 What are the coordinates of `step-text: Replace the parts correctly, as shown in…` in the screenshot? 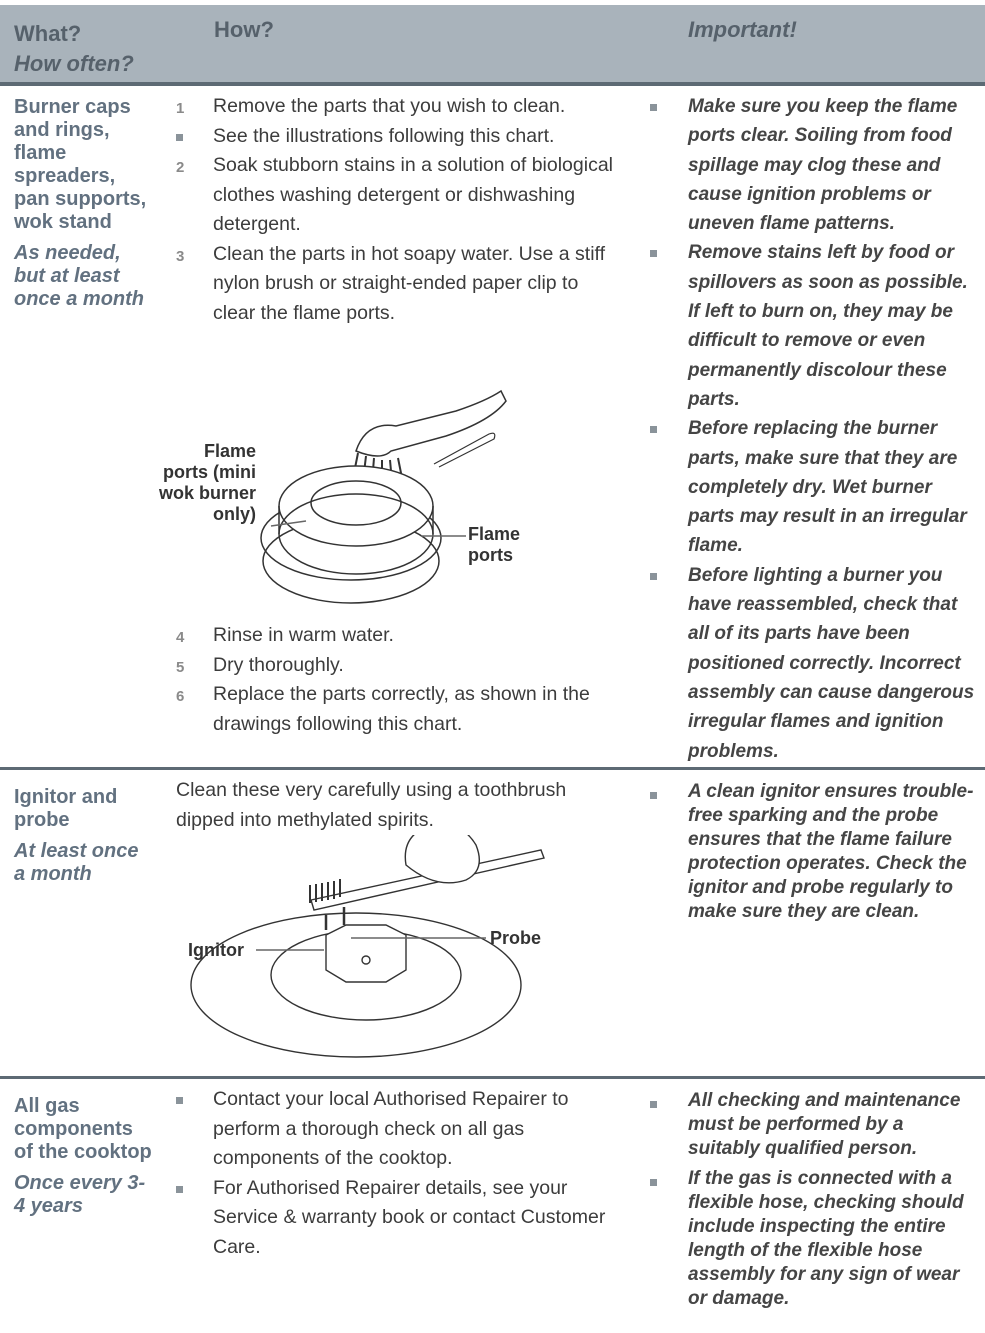 It's located at (401, 709).